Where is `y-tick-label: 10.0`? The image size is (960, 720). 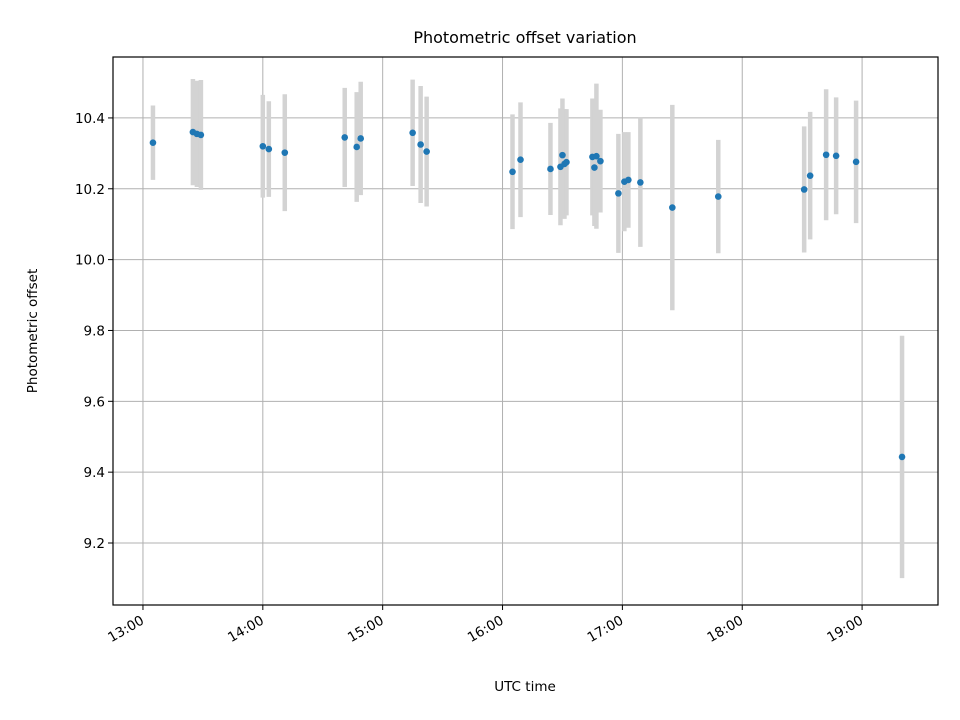
y-tick-label: 10.0 is located at coordinates (90, 261).